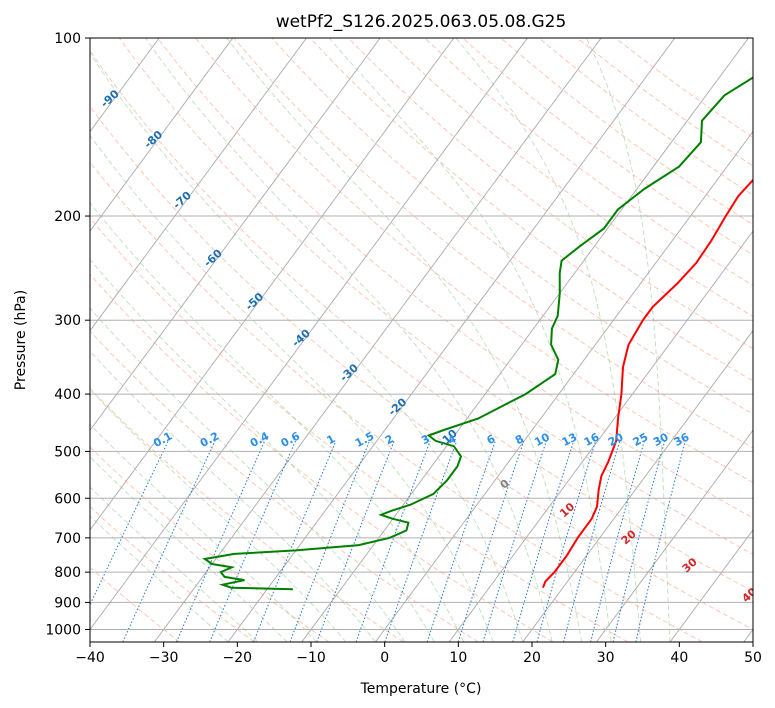  Describe the element at coordinates (67, 499) in the screenshot. I see `y-tick-label: 600` at that location.